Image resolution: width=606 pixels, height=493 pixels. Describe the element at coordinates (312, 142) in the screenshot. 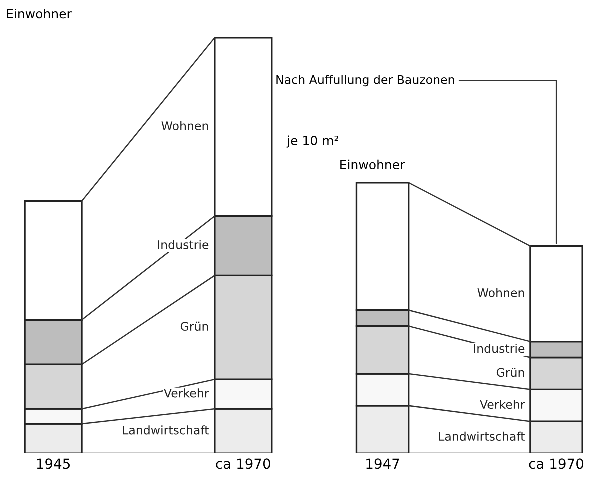

I see `annotation: je 10 m²` at that location.